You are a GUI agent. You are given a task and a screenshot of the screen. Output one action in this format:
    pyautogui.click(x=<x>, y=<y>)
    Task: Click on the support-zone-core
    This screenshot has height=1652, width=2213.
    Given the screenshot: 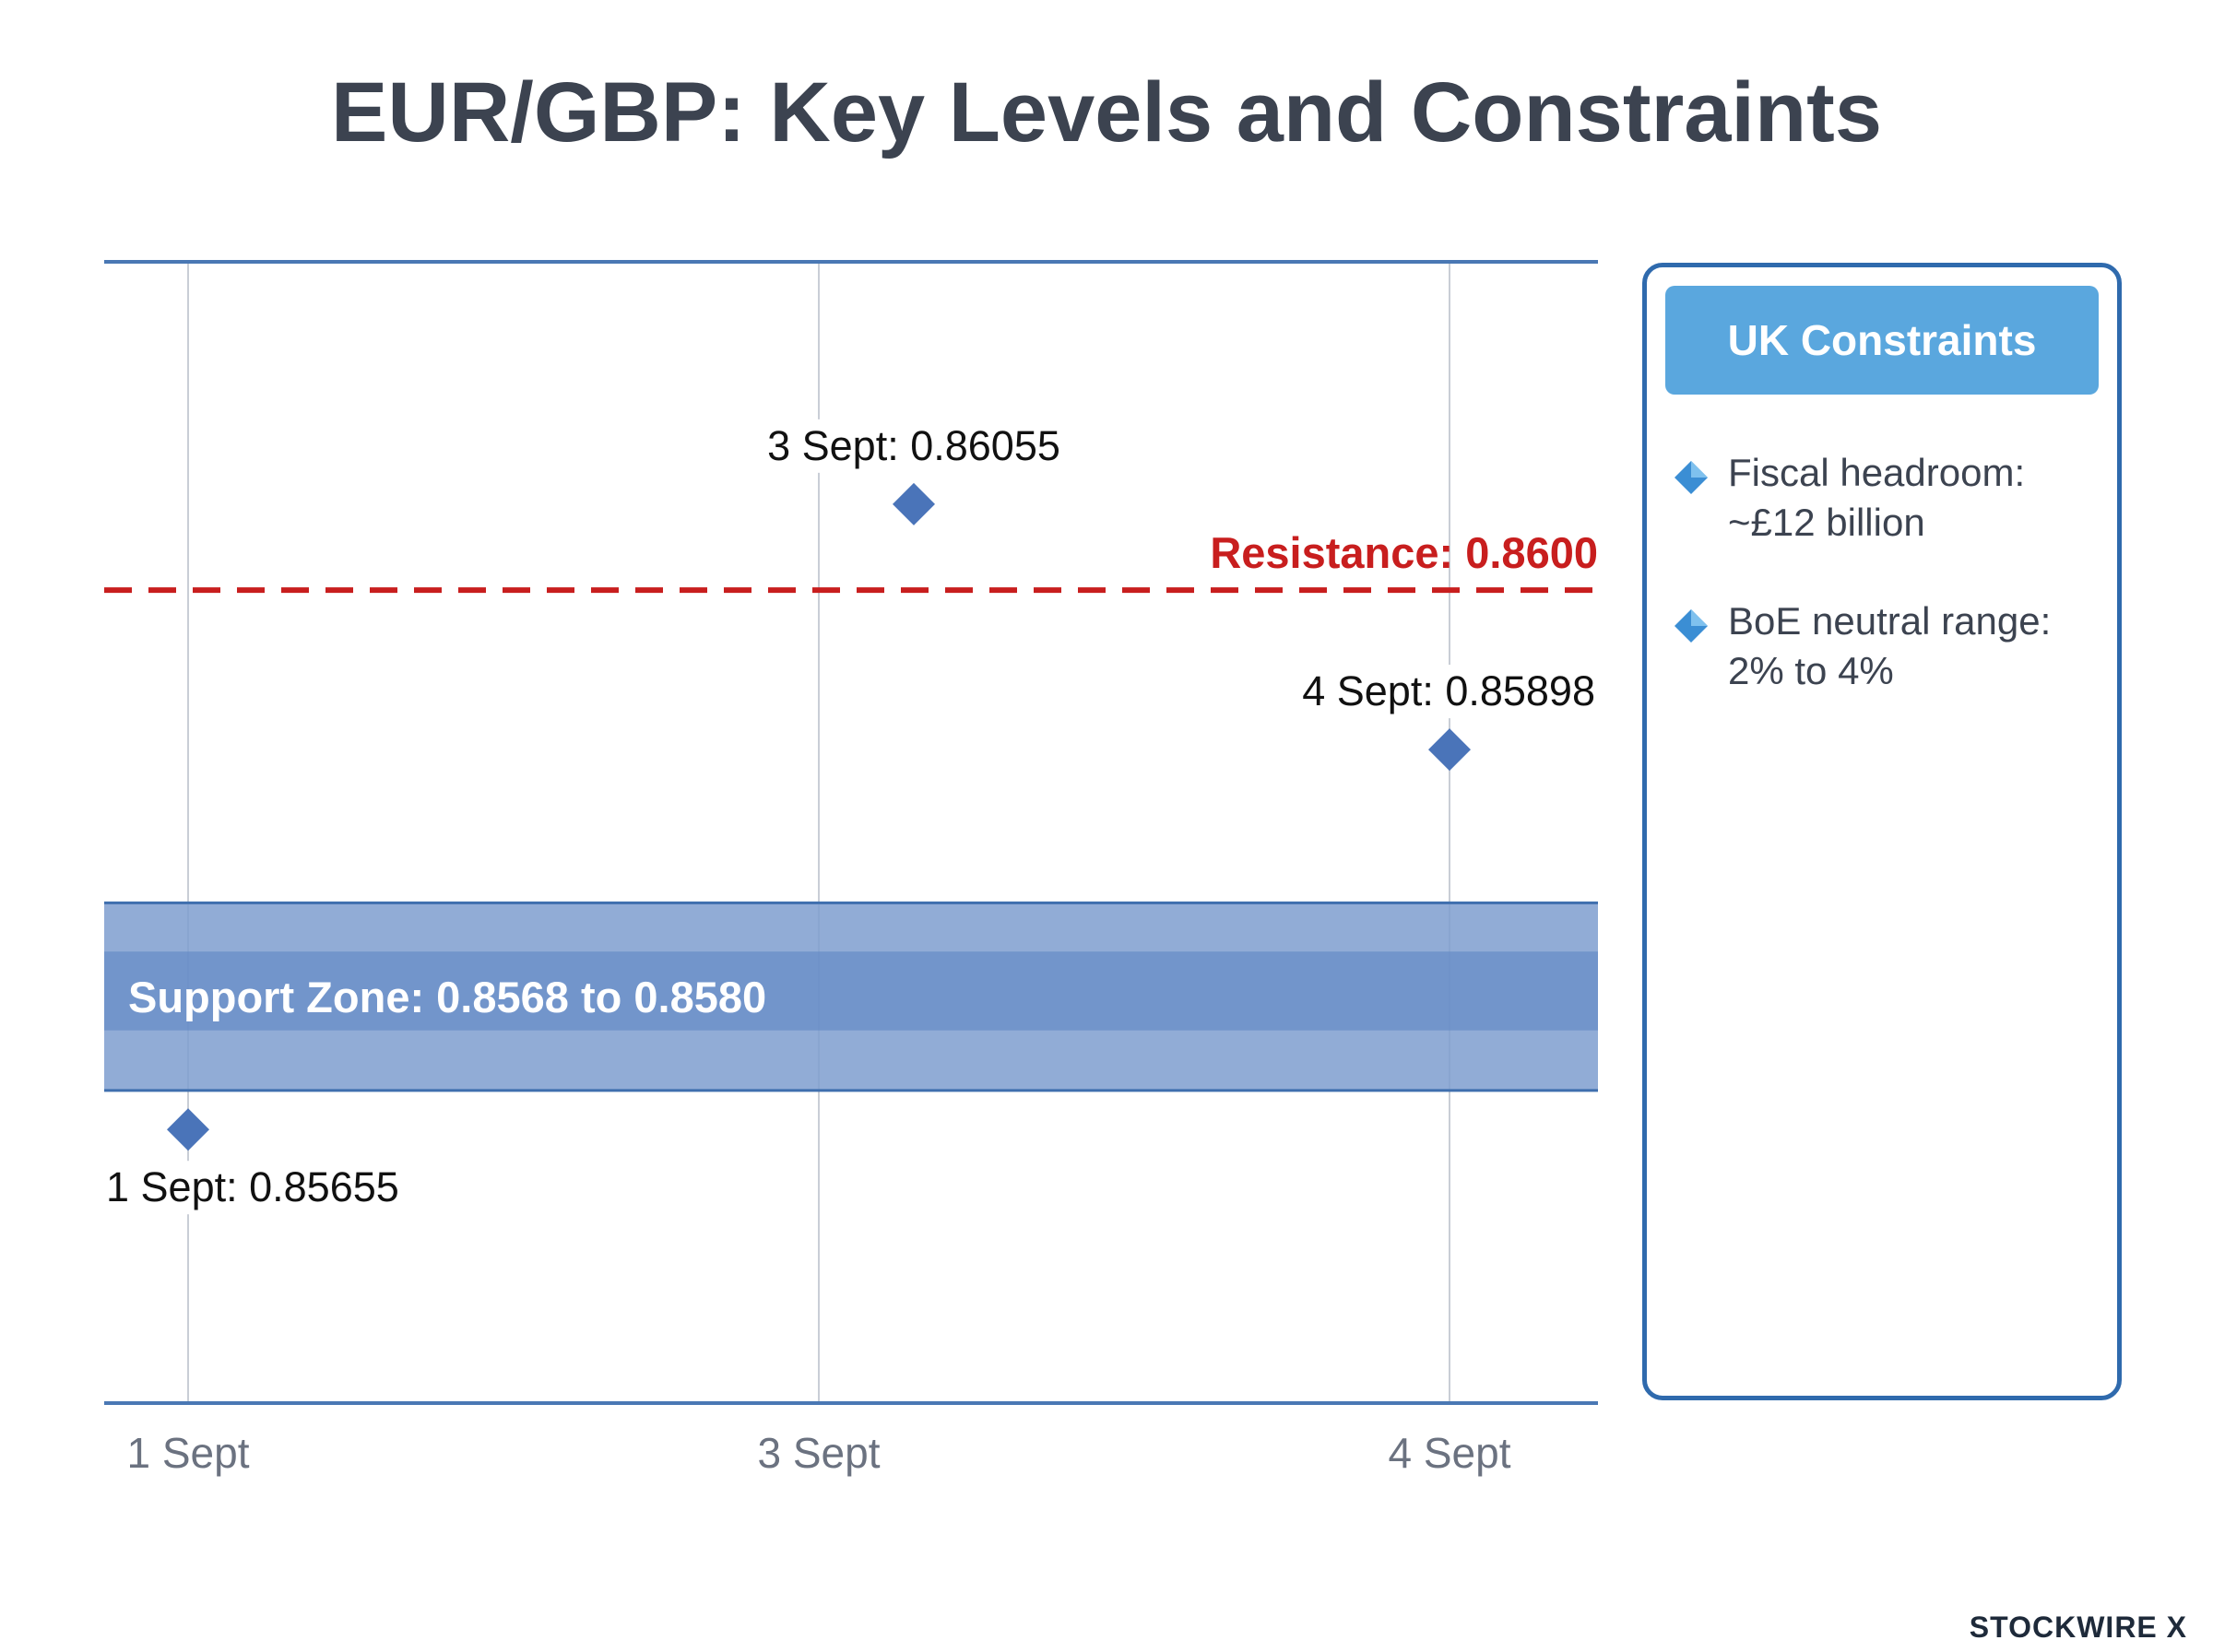 What is the action you would take?
    pyautogui.click(x=851, y=991)
    